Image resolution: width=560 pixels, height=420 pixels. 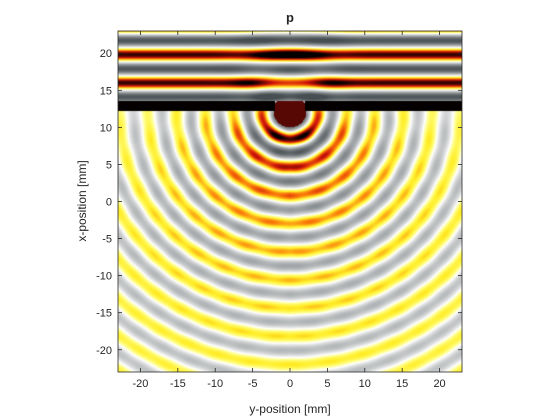 I want to click on chart-title: p, so click(x=290, y=17).